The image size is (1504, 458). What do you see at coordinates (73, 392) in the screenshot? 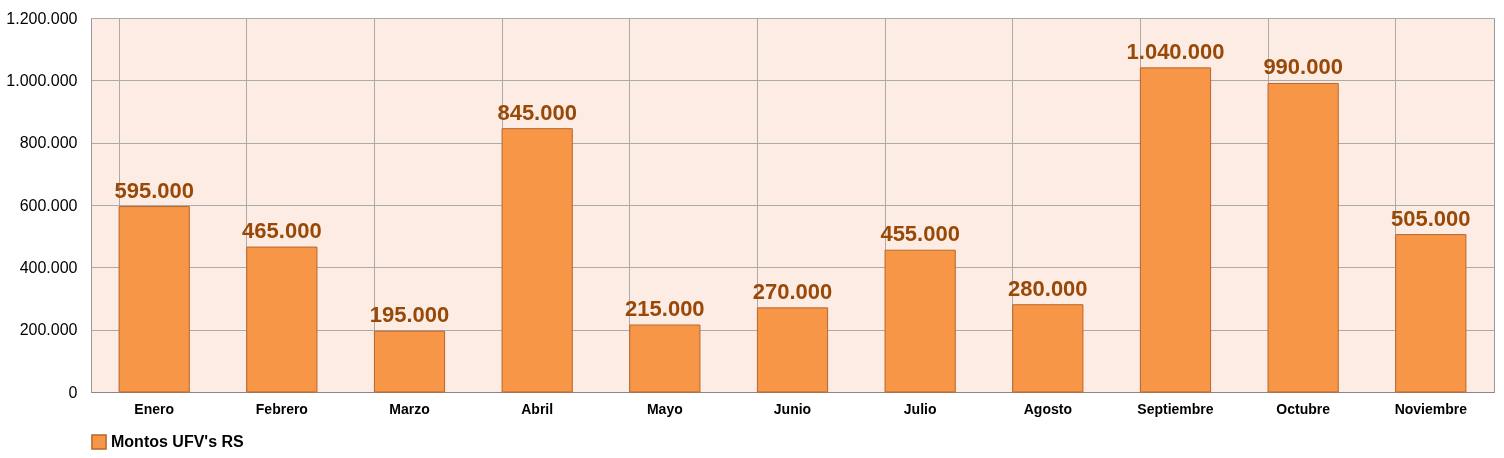
I see `y-tick-label: 0` at bounding box center [73, 392].